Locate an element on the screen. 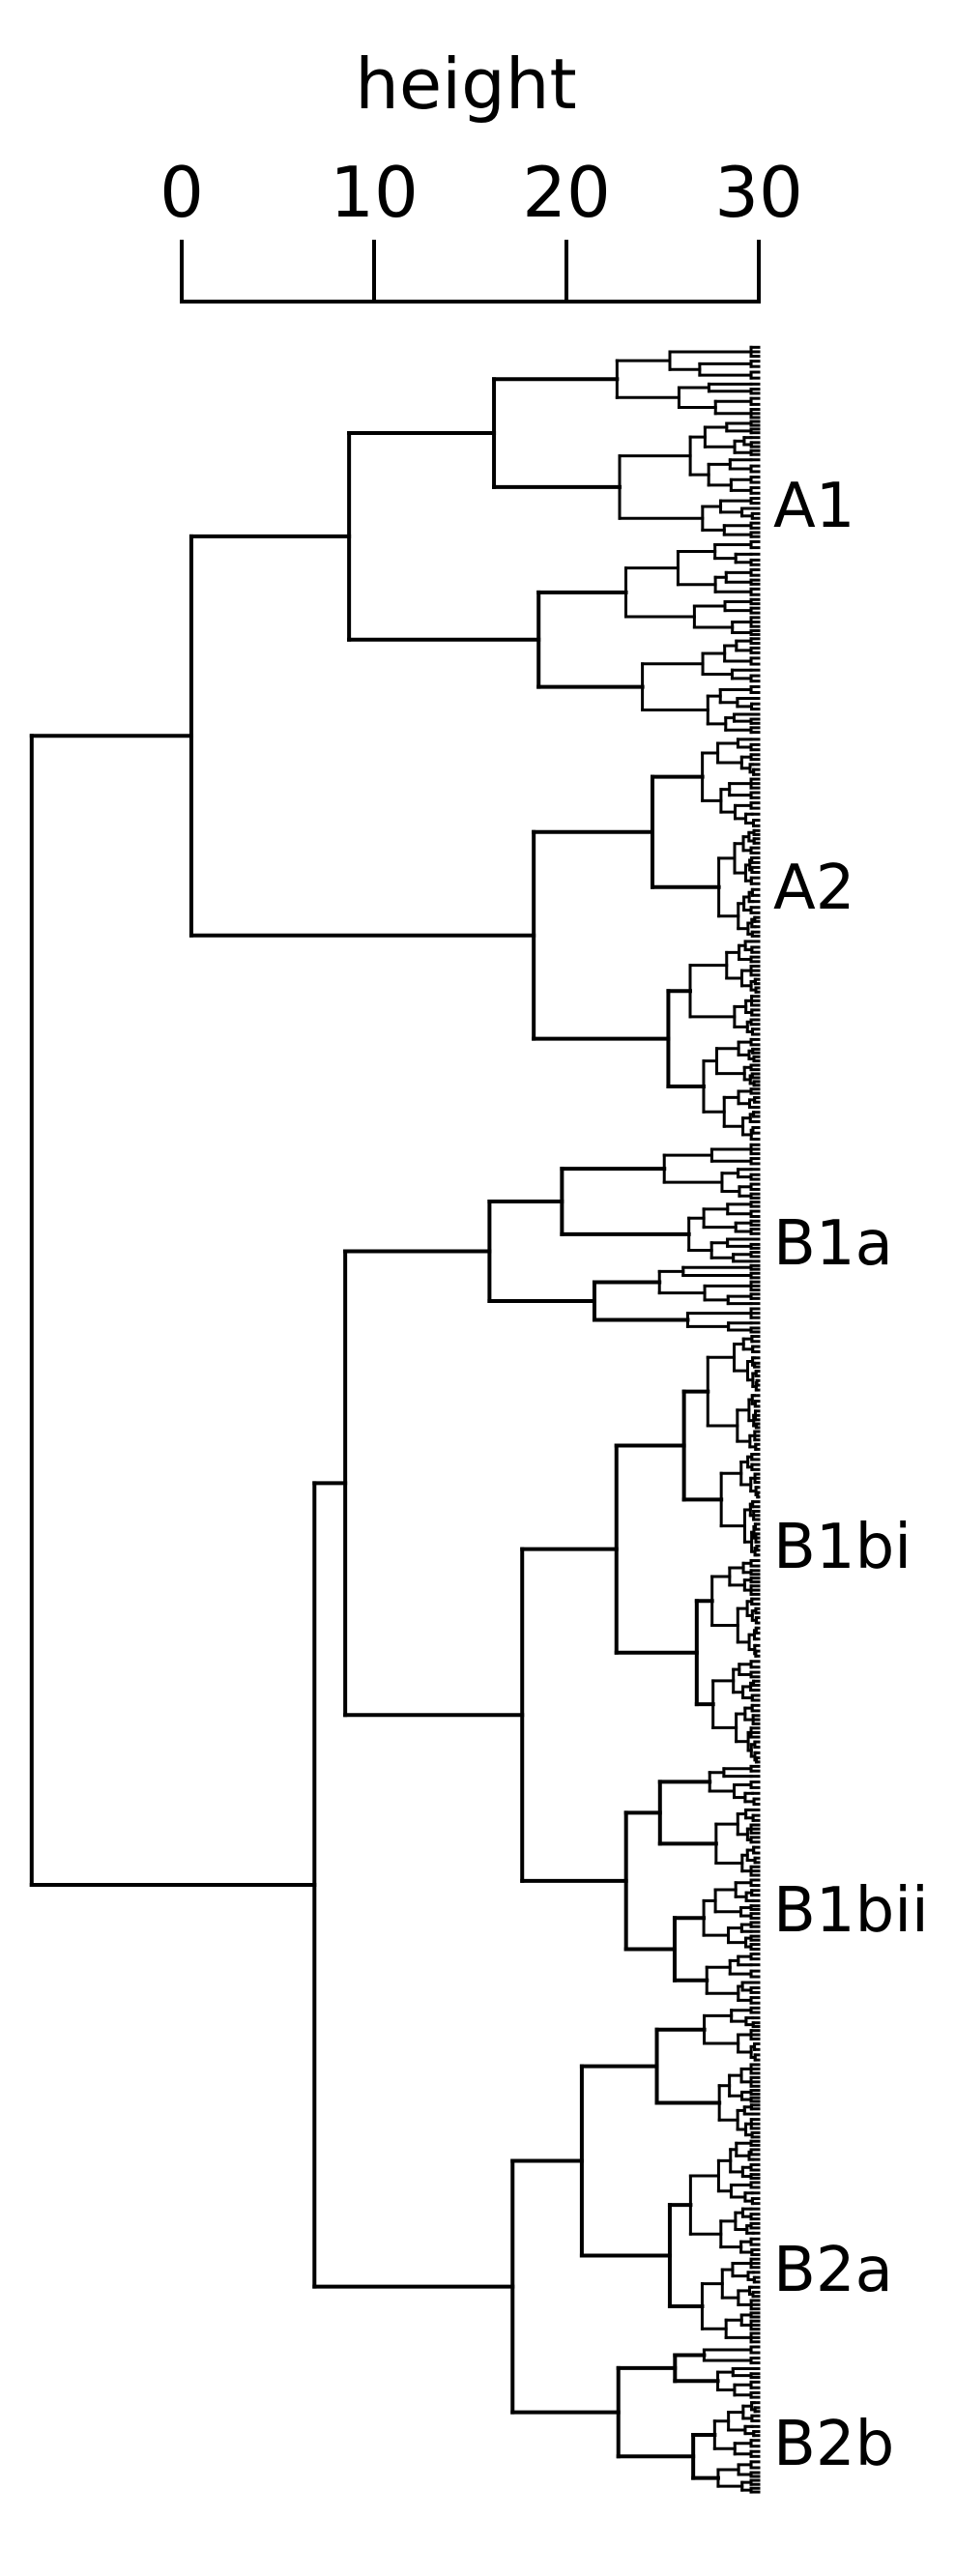  cluster-label-b1bii: B1bii is located at coordinates (851, 1911).